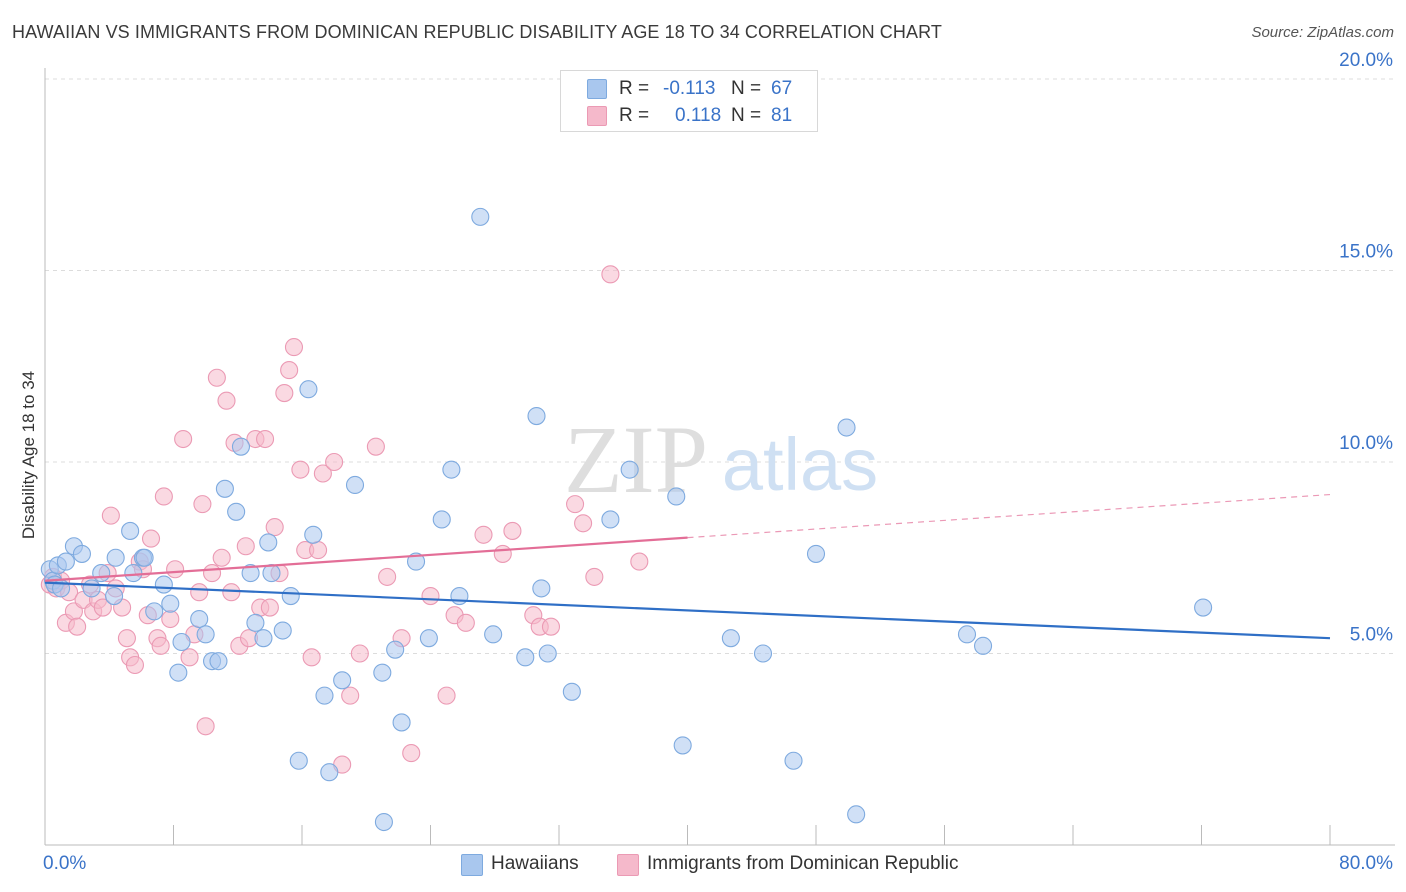 The width and height of the screenshot is (1406, 892). Describe the element at coordinates (689, 88) in the screenshot. I see `legend-r-value: -0.113` at that location.